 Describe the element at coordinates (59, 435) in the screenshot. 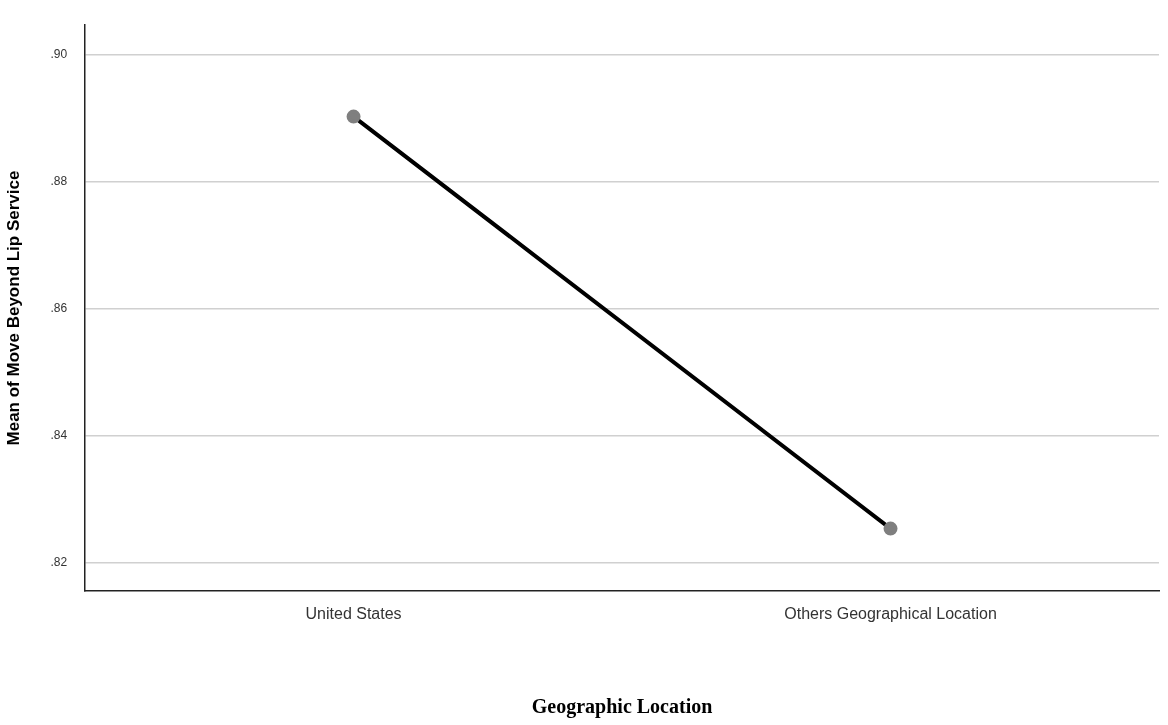

I see `y-tick-label: .84` at that location.